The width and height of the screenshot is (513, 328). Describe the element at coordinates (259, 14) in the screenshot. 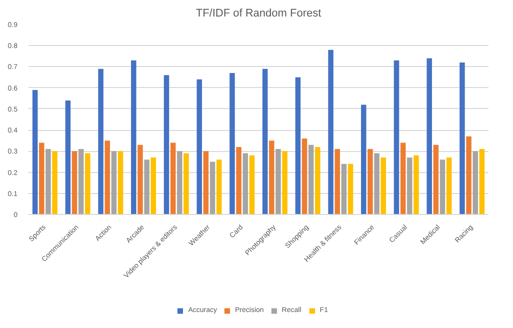

I see `chart-title: TF/IDF of Random Forest` at that location.